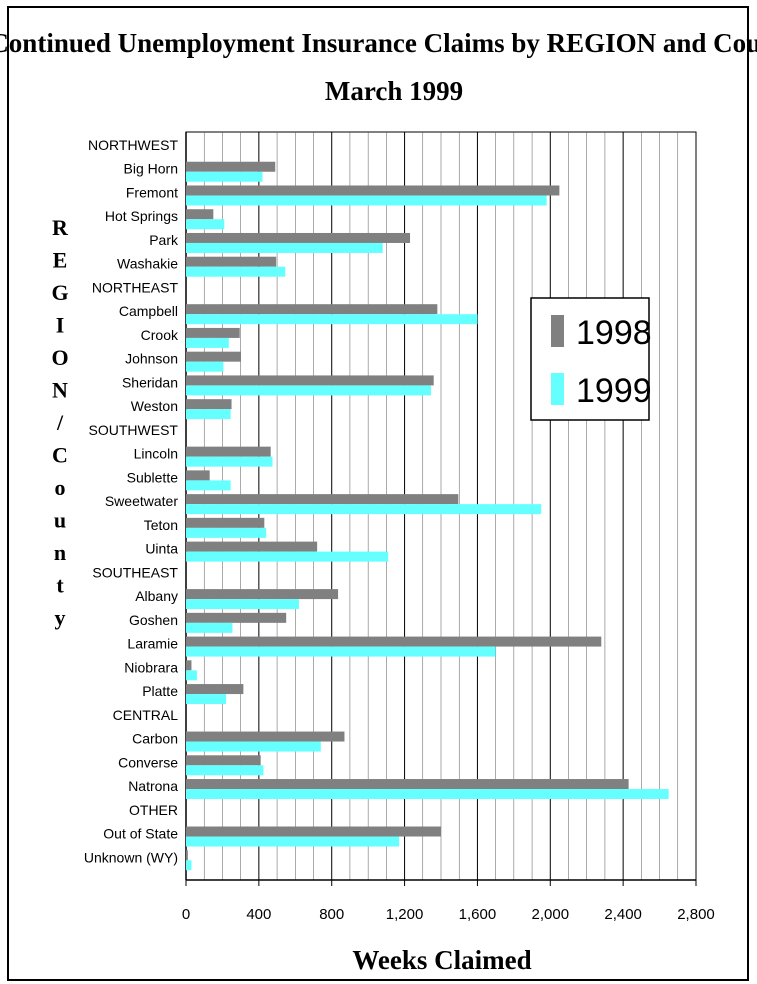  What do you see at coordinates (140, 834) in the screenshot?
I see `category-label: Out of State` at bounding box center [140, 834].